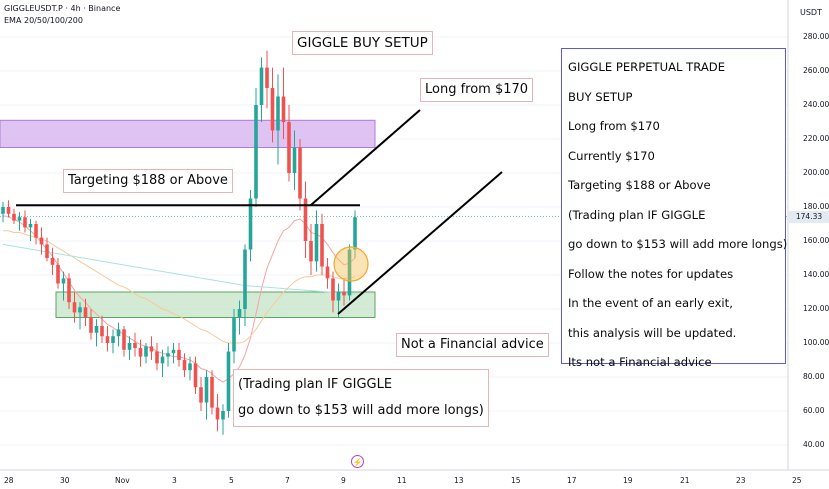 Image resolution: width=829 pixels, height=489 pixels. I want to click on y-tick-label: 80.00, so click(814, 376).